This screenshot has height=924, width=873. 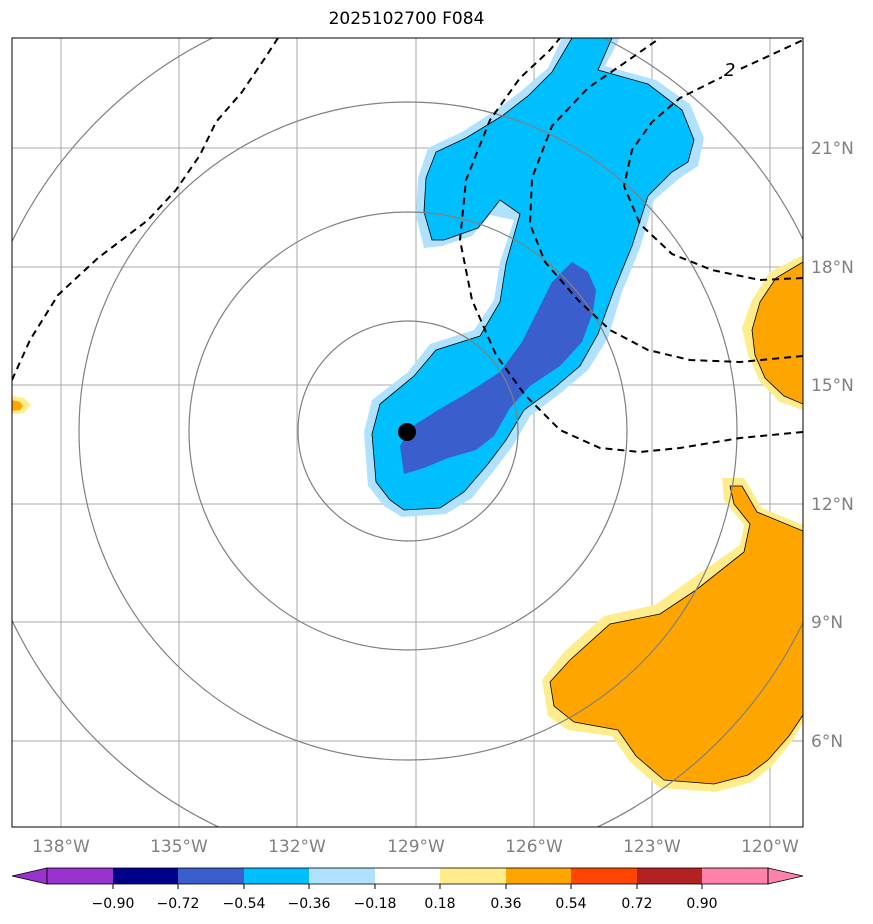 I want to click on colorbar-label: −0.72, so click(x=178, y=904).